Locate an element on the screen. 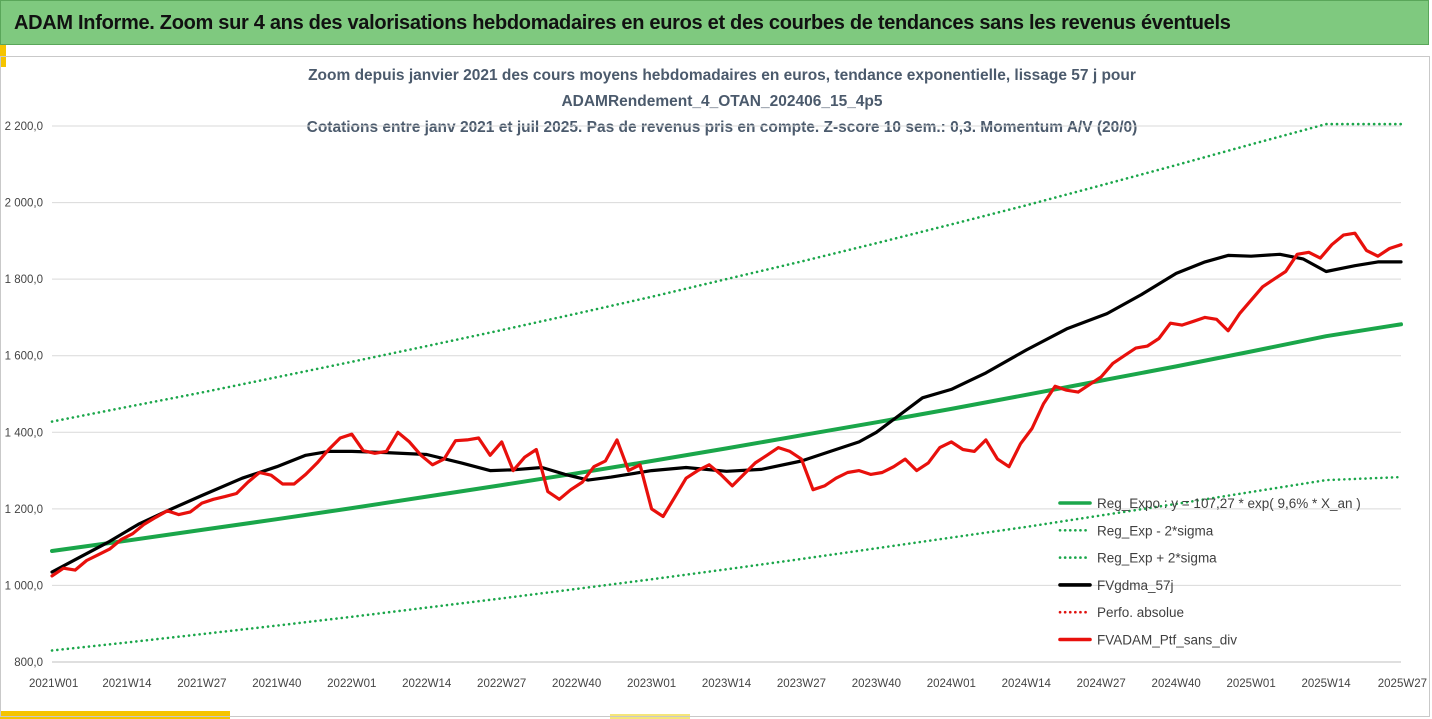 Image resolution: width=1432 pixels, height=719 pixels. y-tick-label: 1 200,0 is located at coordinates (24, 510).